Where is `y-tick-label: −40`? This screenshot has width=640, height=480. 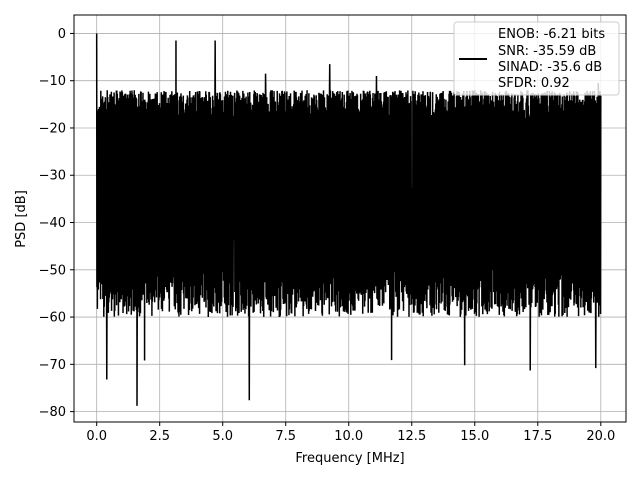 y-tick-label: −40 is located at coordinates (52, 223).